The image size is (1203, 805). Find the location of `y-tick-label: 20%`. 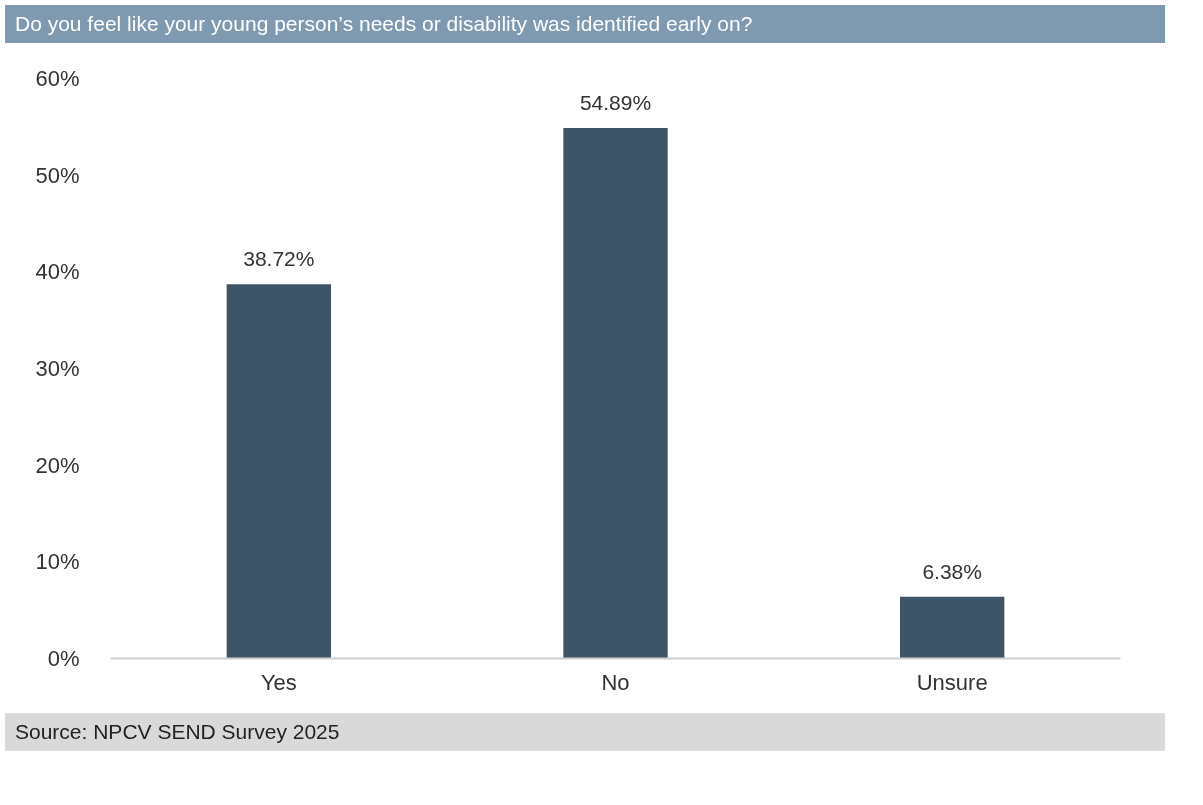

y-tick-label: 20% is located at coordinates (57, 465).